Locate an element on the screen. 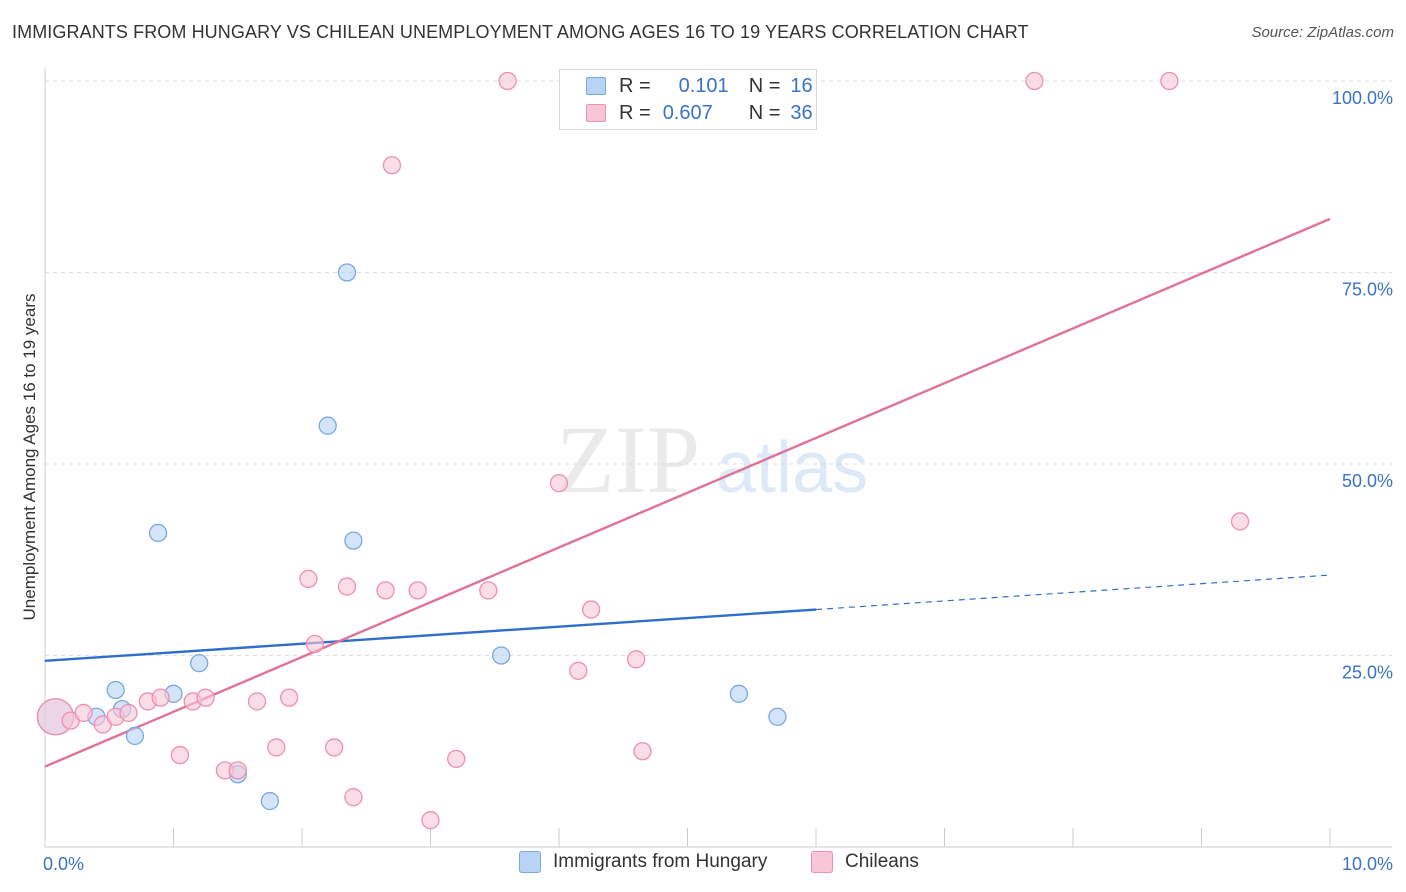 This screenshot has height=892, width=1406. y-tick-label: 75.0% is located at coordinates (1367, 290).